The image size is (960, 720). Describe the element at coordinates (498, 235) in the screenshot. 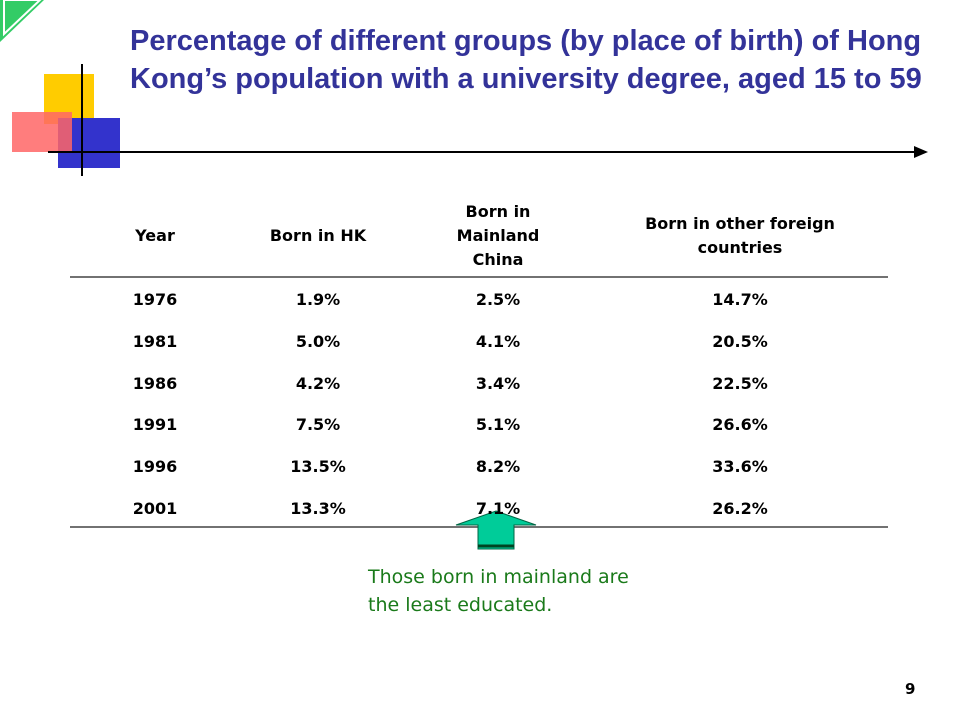

I see `column-header: Born in Mainland China` at that location.